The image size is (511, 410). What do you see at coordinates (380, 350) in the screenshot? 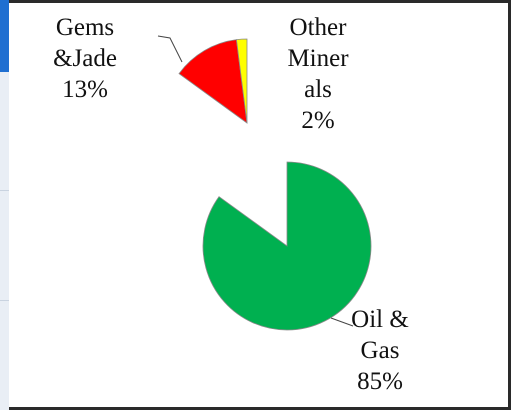
I see `slice-label-oil-gas: Oil & Gas 85%` at bounding box center [380, 350].